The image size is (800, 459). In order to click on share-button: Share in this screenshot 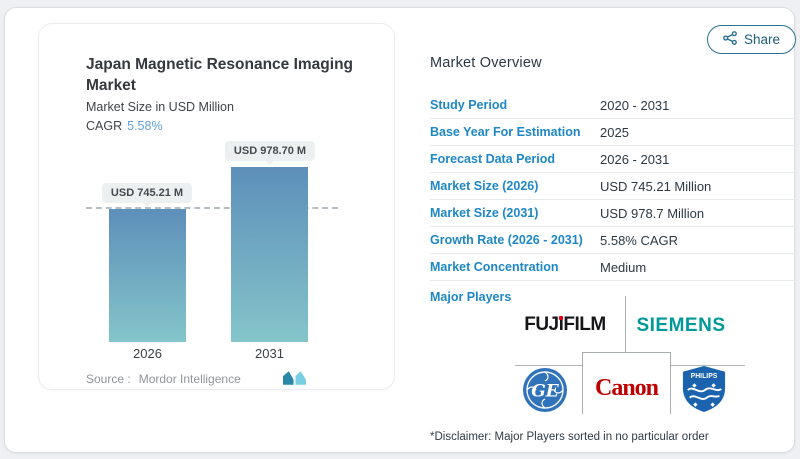, I will do `click(752, 39)`.